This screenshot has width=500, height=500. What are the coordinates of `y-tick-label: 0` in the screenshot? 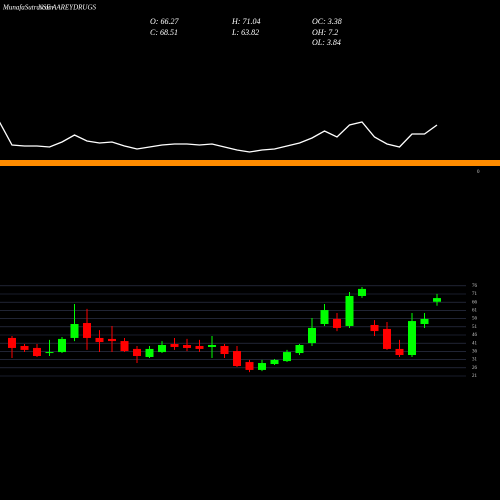 It's located at (478, 172).